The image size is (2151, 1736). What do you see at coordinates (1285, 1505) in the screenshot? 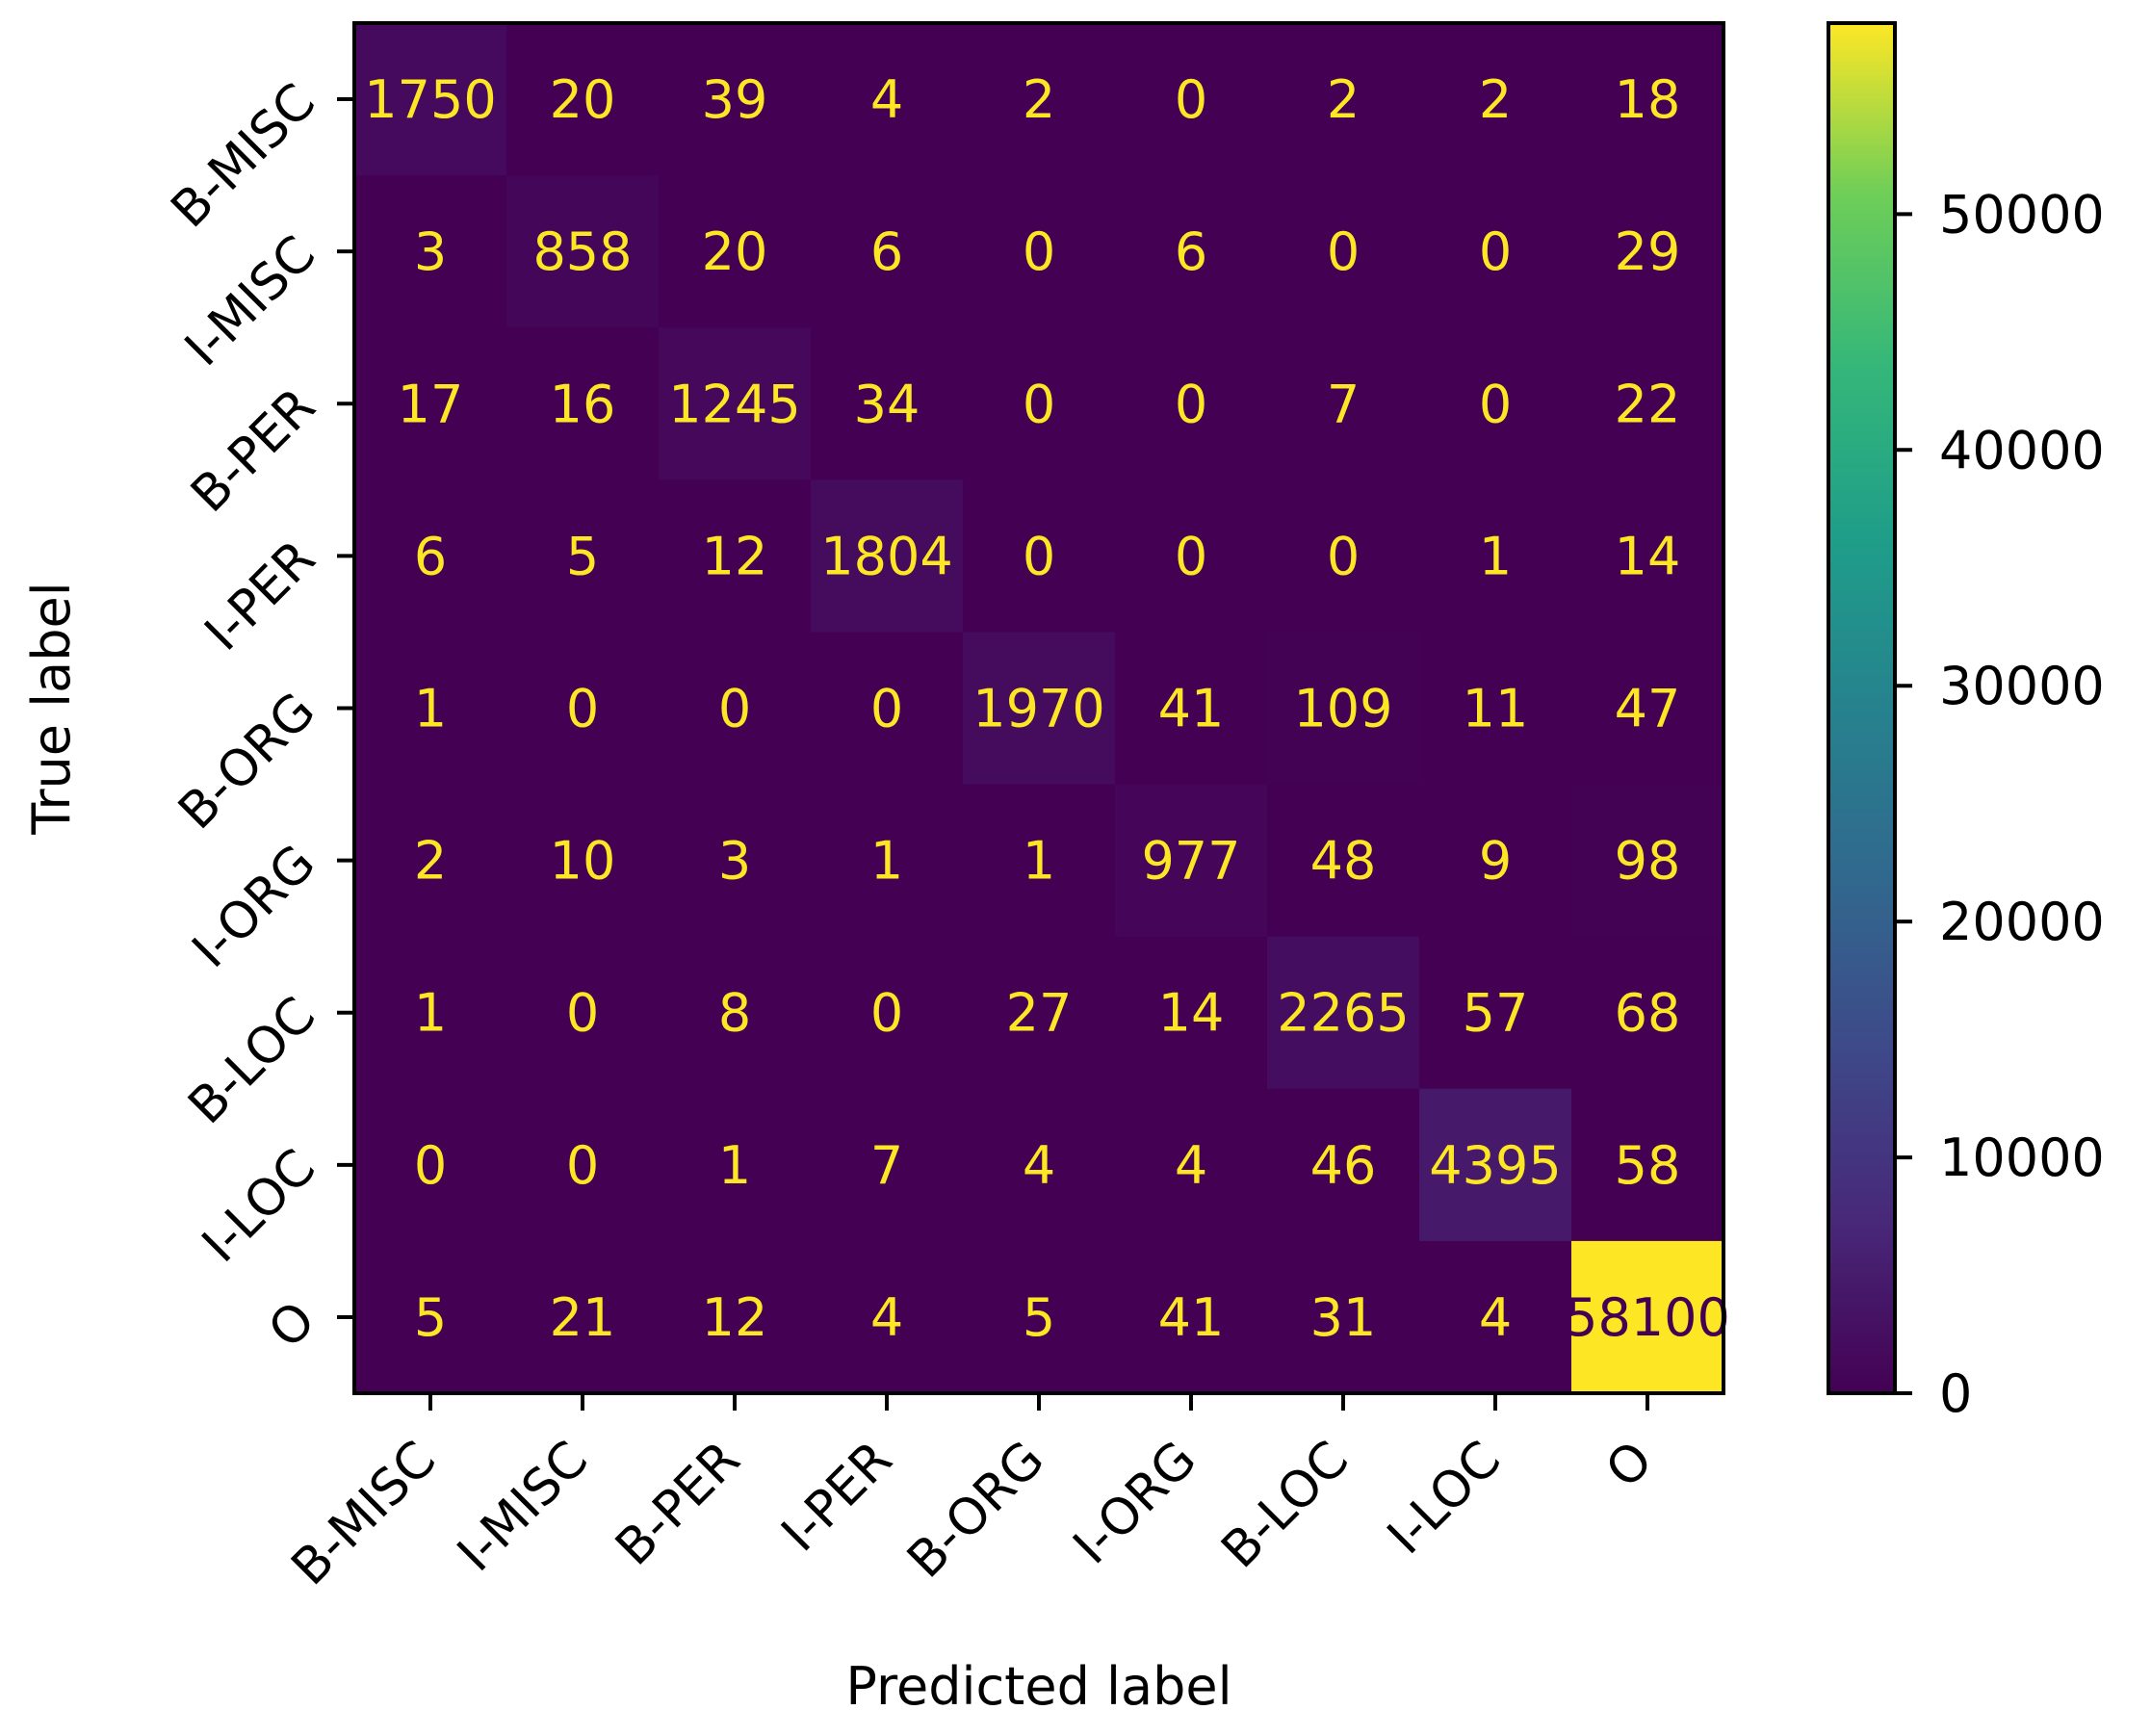
I see `x-tick-label: B-LOC` at bounding box center [1285, 1505].